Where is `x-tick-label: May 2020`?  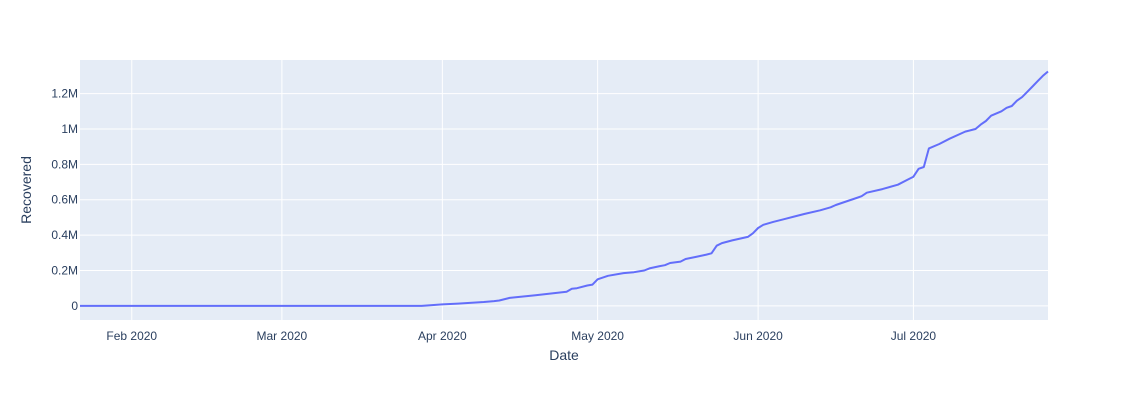
x-tick-label: May 2020 is located at coordinates (597, 336).